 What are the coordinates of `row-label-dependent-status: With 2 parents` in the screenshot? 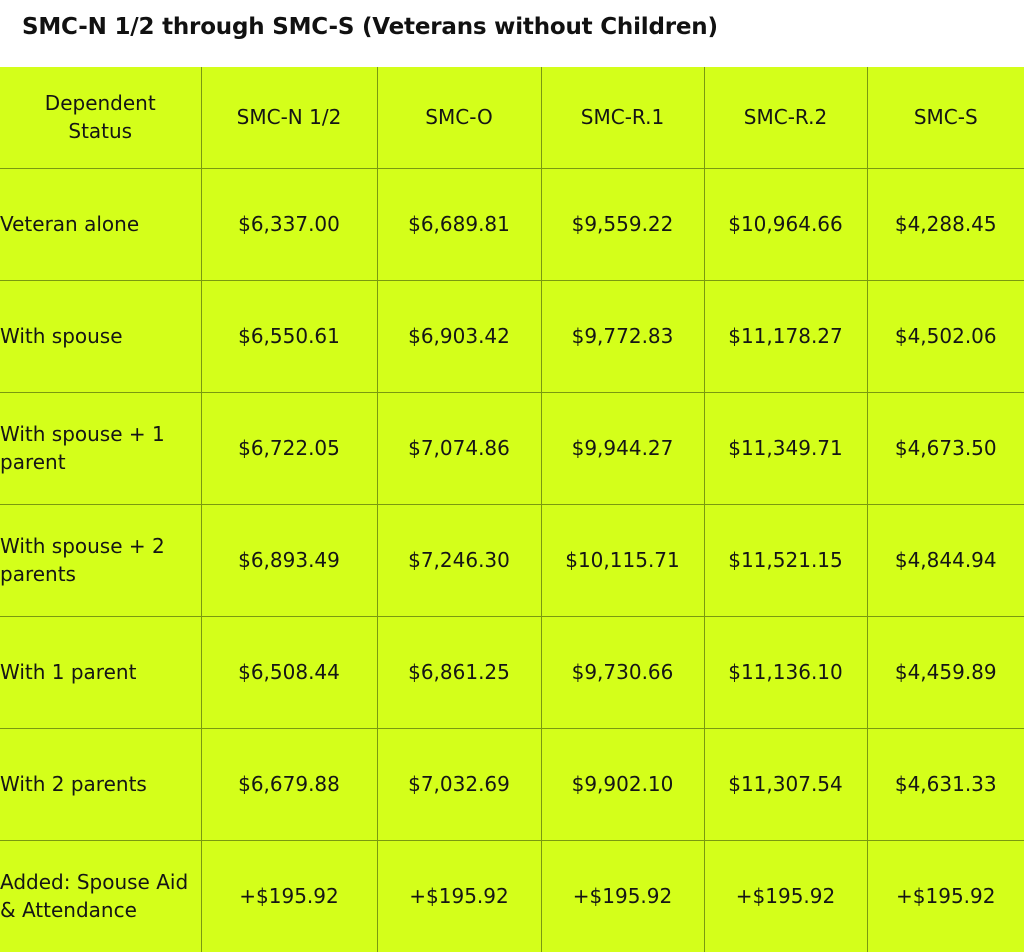 It's located at (101, 784).